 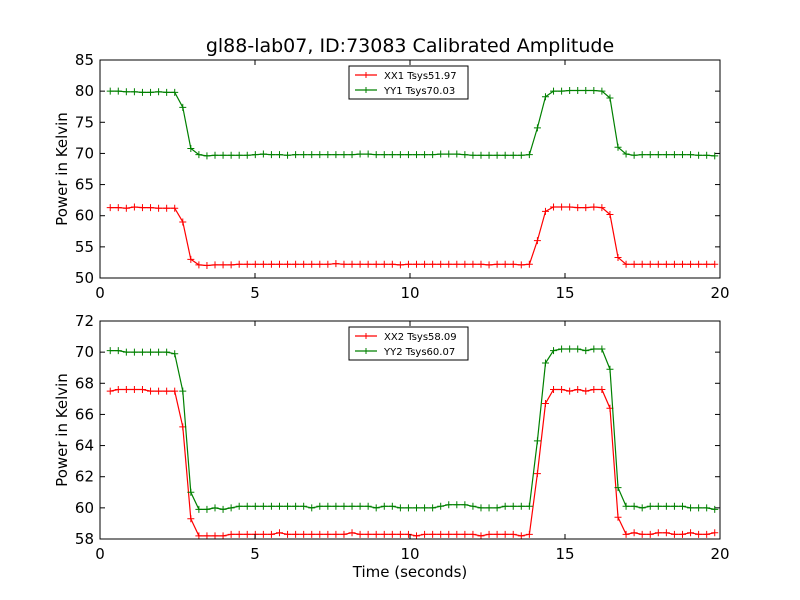 What do you see at coordinates (719, 554) in the screenshot?
I see `x-tick-label: 20` at bounding box center [719, 554].